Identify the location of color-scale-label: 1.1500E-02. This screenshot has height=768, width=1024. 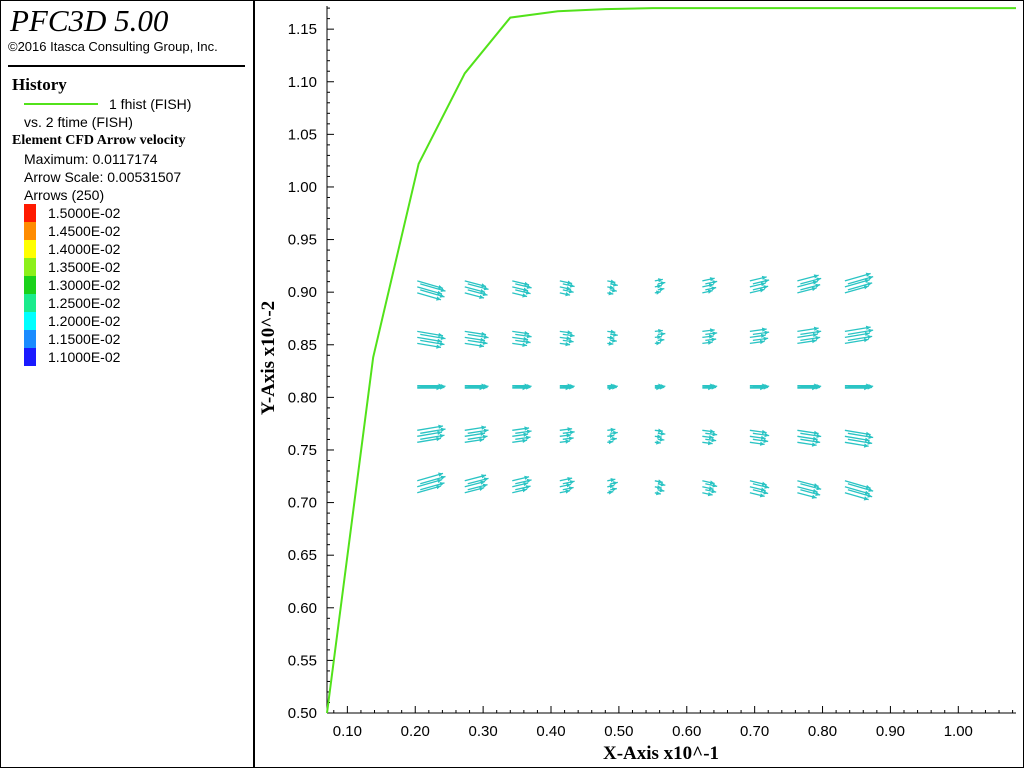
(84, 339).